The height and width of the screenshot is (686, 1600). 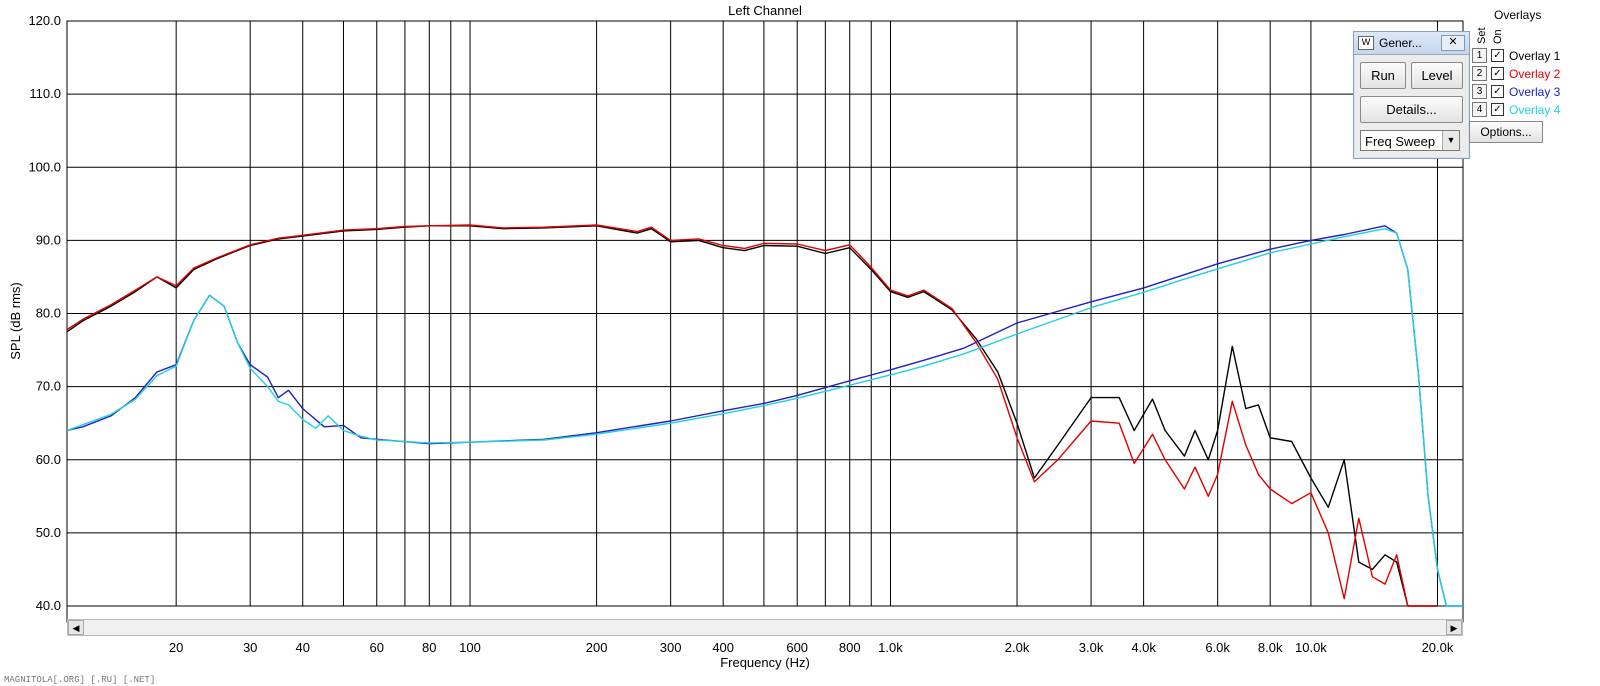 What do you see at coordinates (48, 459) in the screenshot?
I see `y-tick-label: 60.0` at bounding box center [48, 459].